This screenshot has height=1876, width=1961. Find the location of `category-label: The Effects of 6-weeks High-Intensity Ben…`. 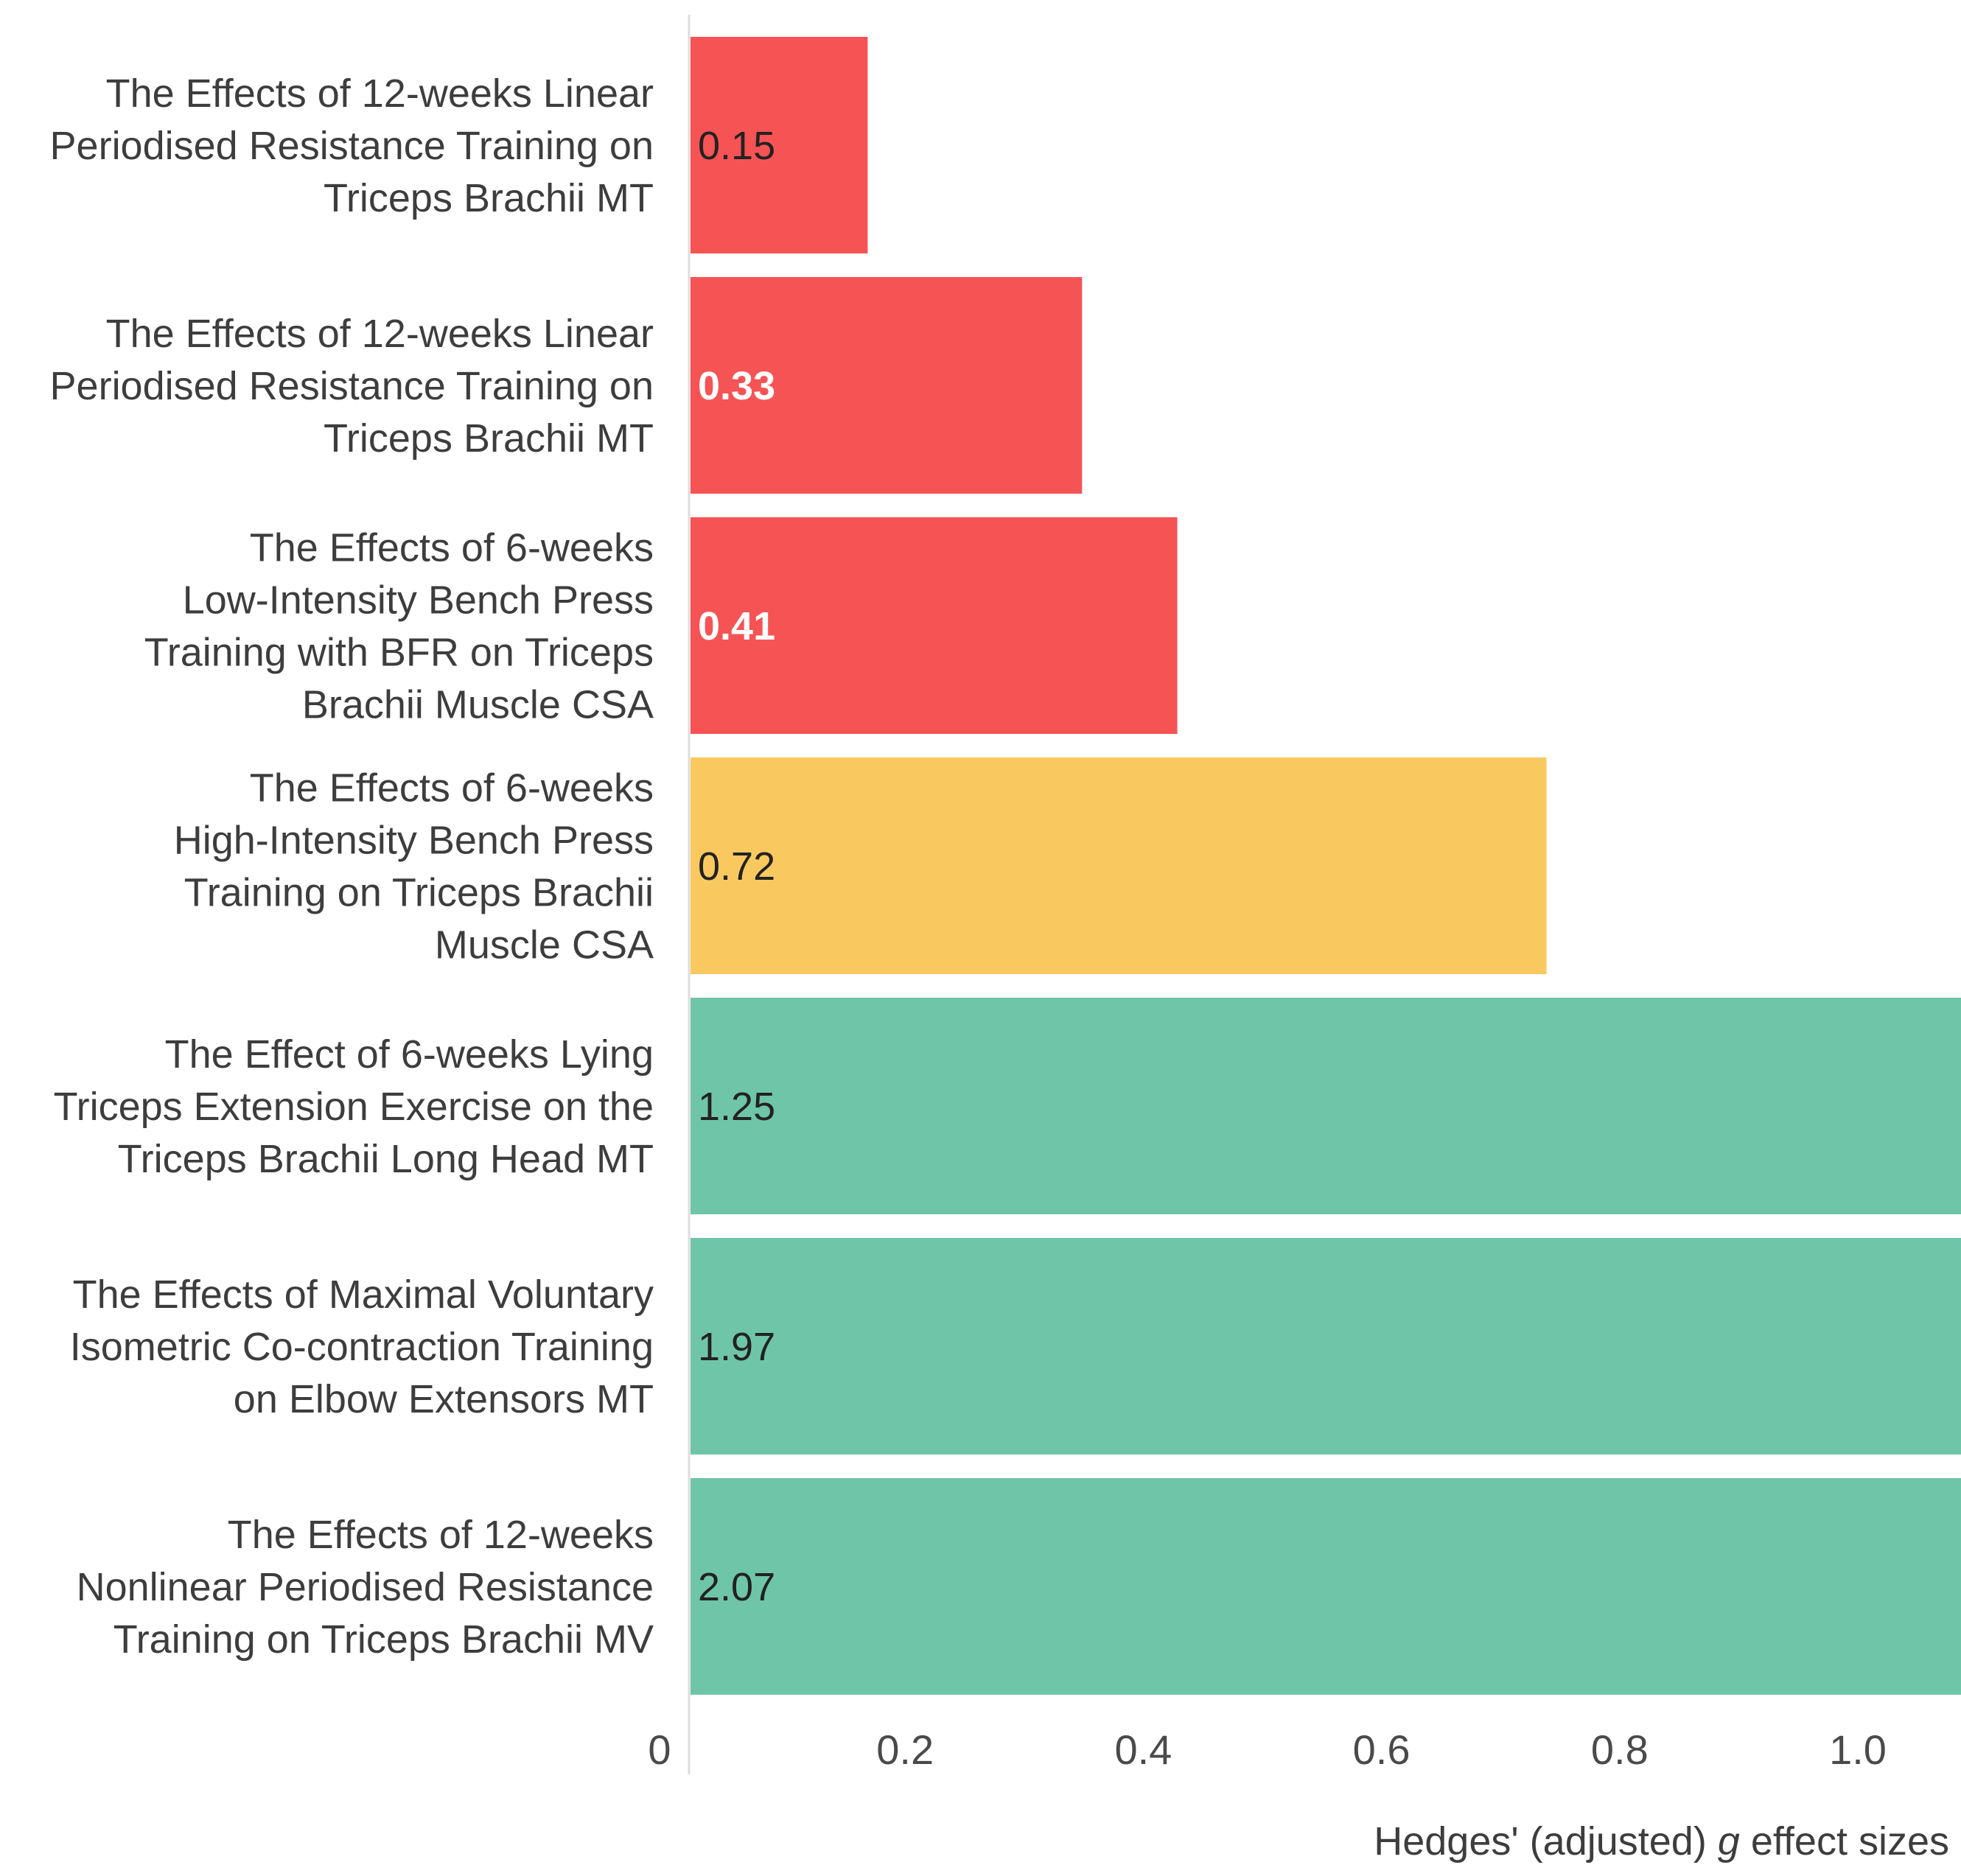

category-label: The Effects of 6-weeks High-Intensity Ben… is located at coordinates (414, 866).